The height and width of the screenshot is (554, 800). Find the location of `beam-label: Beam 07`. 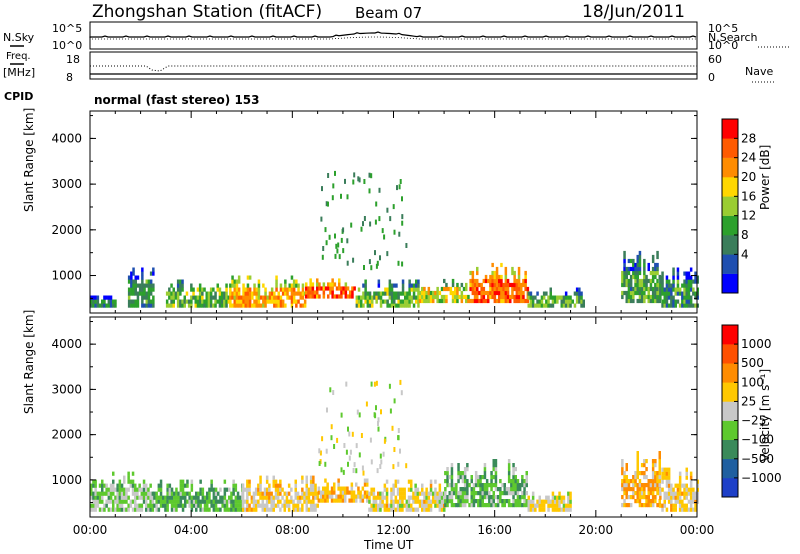

beam-label: Beam 07 is located at coordinates (389, 13).